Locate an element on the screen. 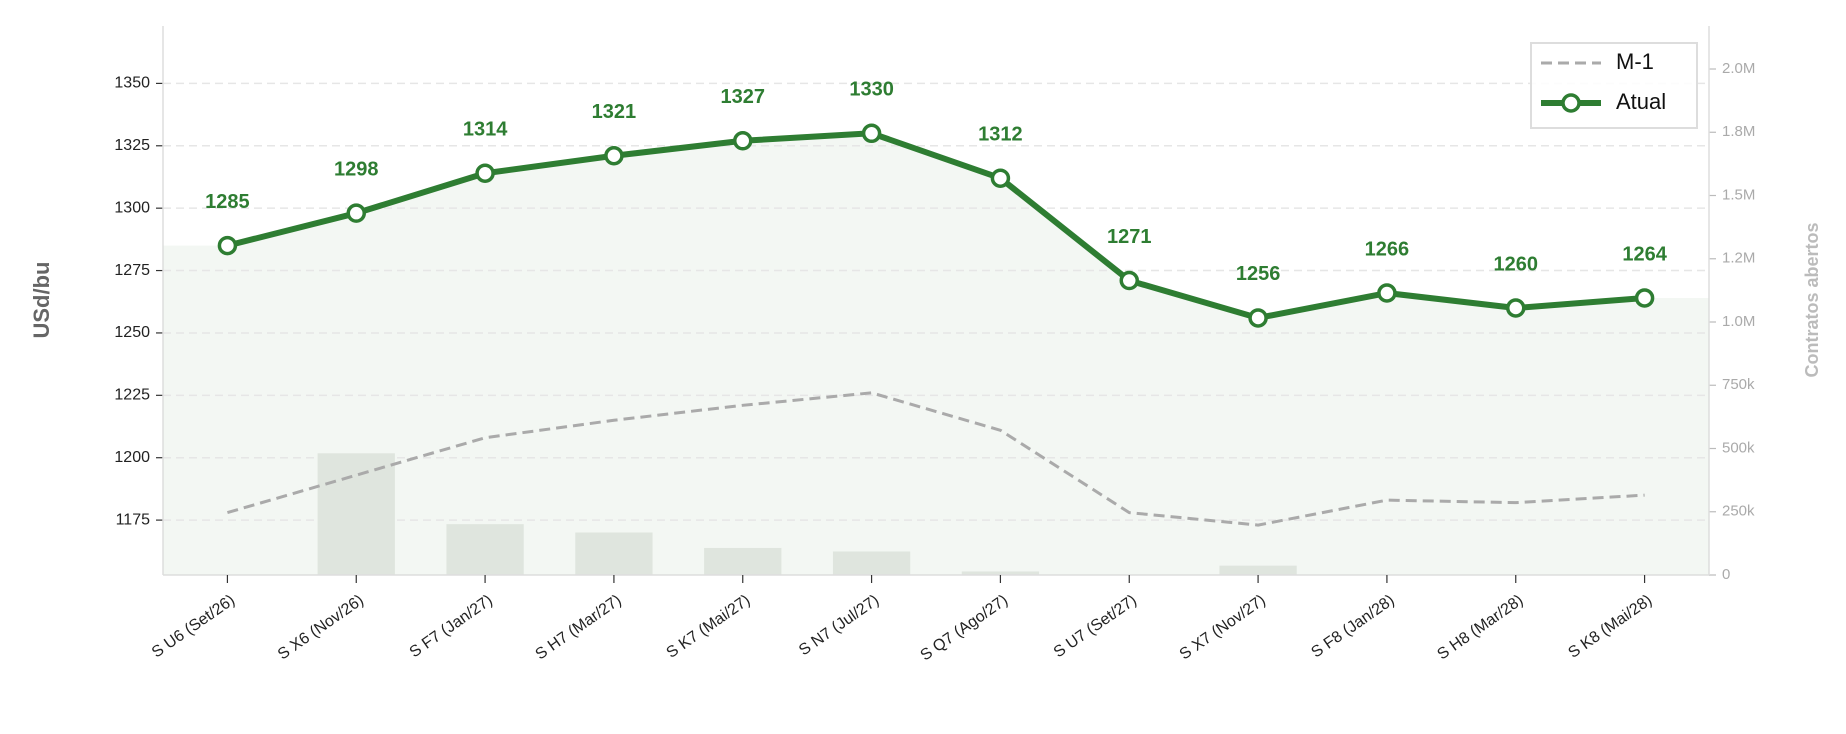 The width and height of the screenshot is (1846, 734). reference-line is located at coordinates (935, 459).